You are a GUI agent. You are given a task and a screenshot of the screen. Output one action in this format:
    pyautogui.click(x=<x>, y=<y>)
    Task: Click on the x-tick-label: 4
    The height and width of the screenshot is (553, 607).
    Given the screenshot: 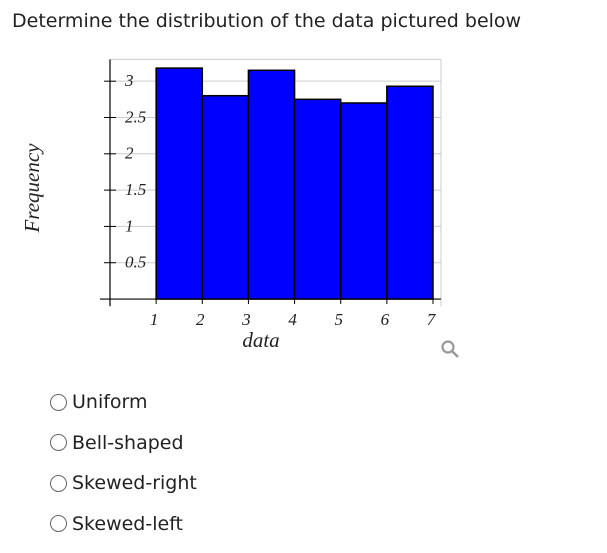 What is the action you would take?
    pyautogui.click(x=292, y=319)
    